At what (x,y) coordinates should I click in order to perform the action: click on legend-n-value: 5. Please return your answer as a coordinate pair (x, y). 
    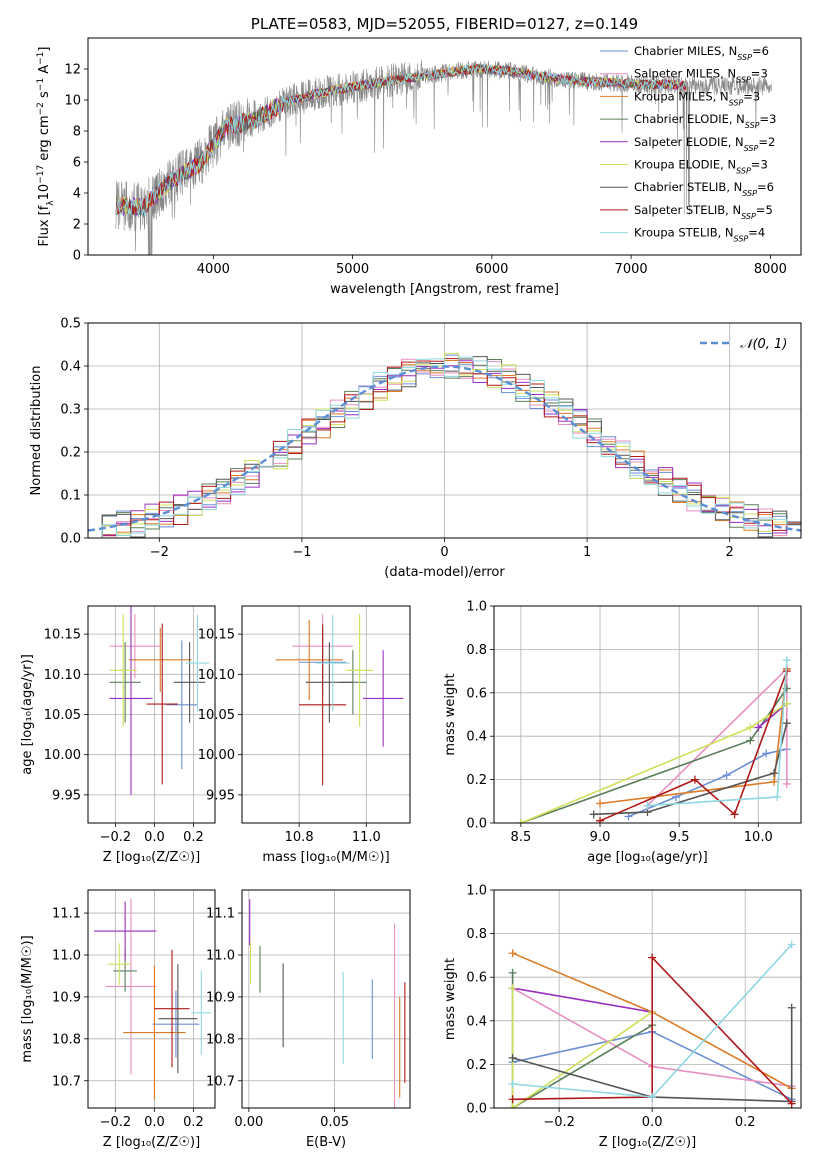
    Looking at the image, I should click on (768, 210).